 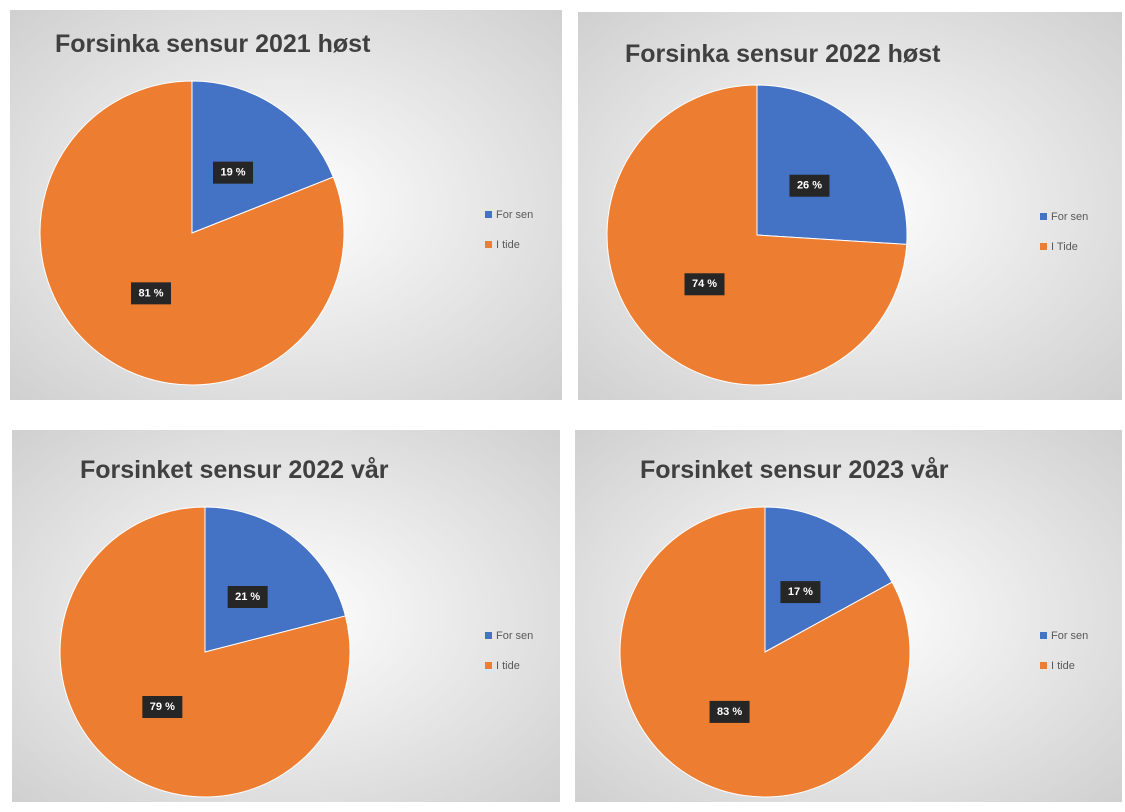 I want to click on data-label: 21 %, so click(x=247, y=597).